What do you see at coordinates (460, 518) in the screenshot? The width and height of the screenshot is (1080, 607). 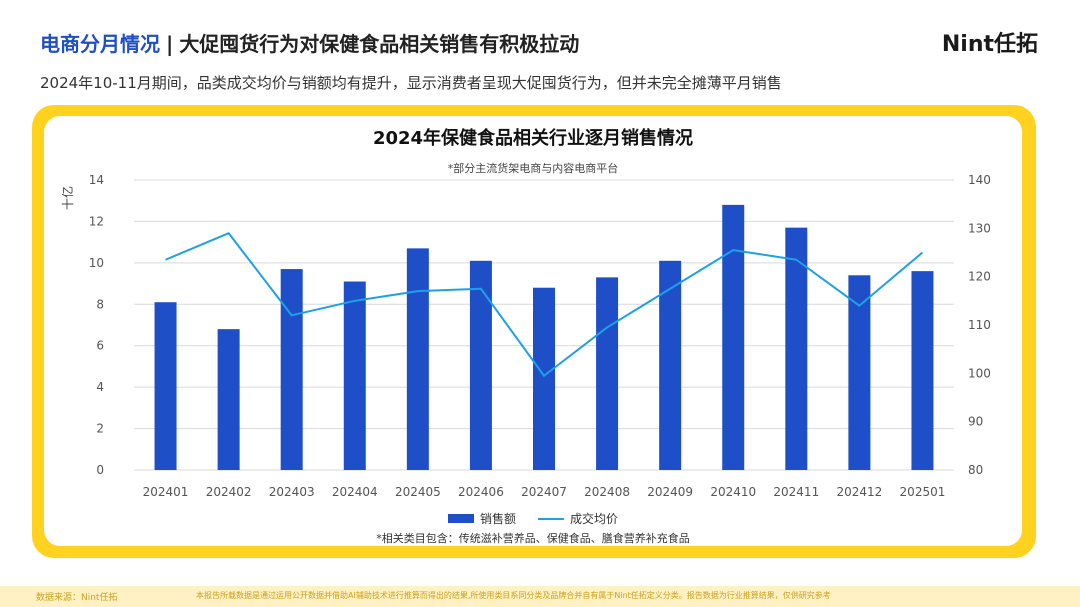 I see `legend-swatch-bar` at bounding box center [460, 518].